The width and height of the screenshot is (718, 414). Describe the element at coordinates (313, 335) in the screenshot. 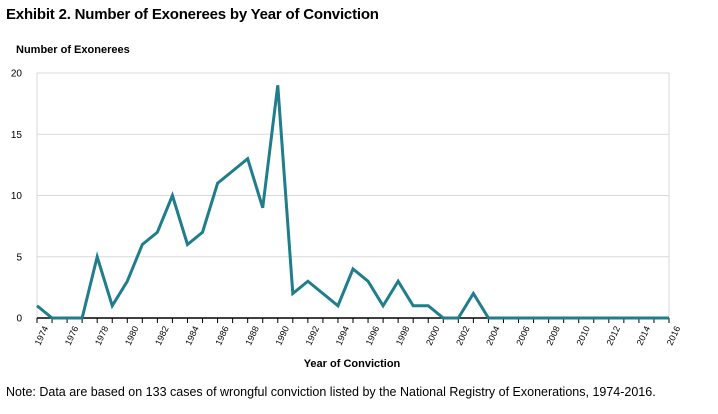

I see `x-tick-label: 1992` at that location.